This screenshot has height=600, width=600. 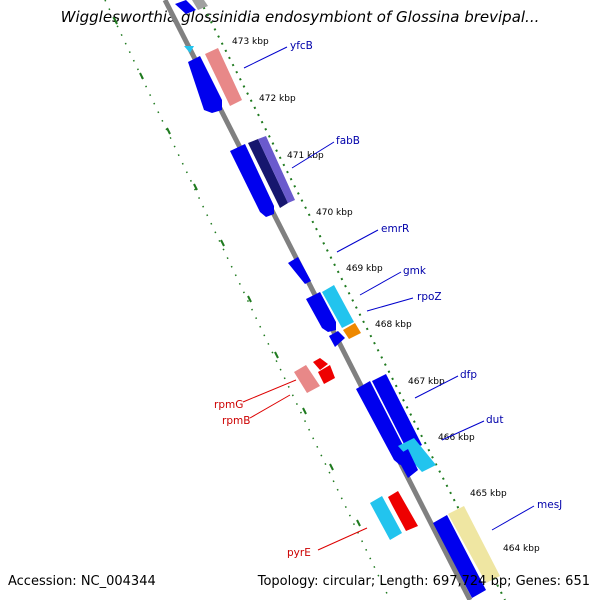 I want to click on gene-navy-fabB, so click(x=268, y=173).